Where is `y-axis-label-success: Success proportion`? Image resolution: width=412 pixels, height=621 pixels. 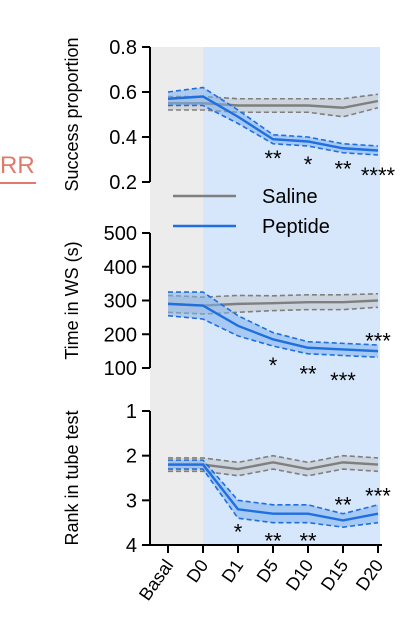 y-axis-label-success: Success proportion is located at coordinates (72, 114).